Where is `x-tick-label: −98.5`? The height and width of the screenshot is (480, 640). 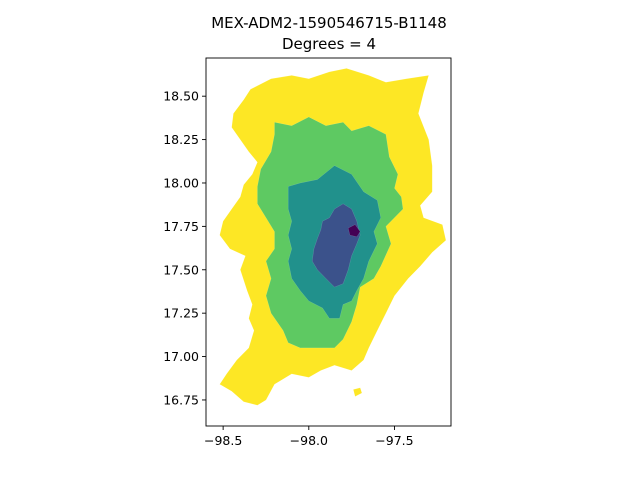
x-tick-label: −98.5 is located at coordinates (223, 440).